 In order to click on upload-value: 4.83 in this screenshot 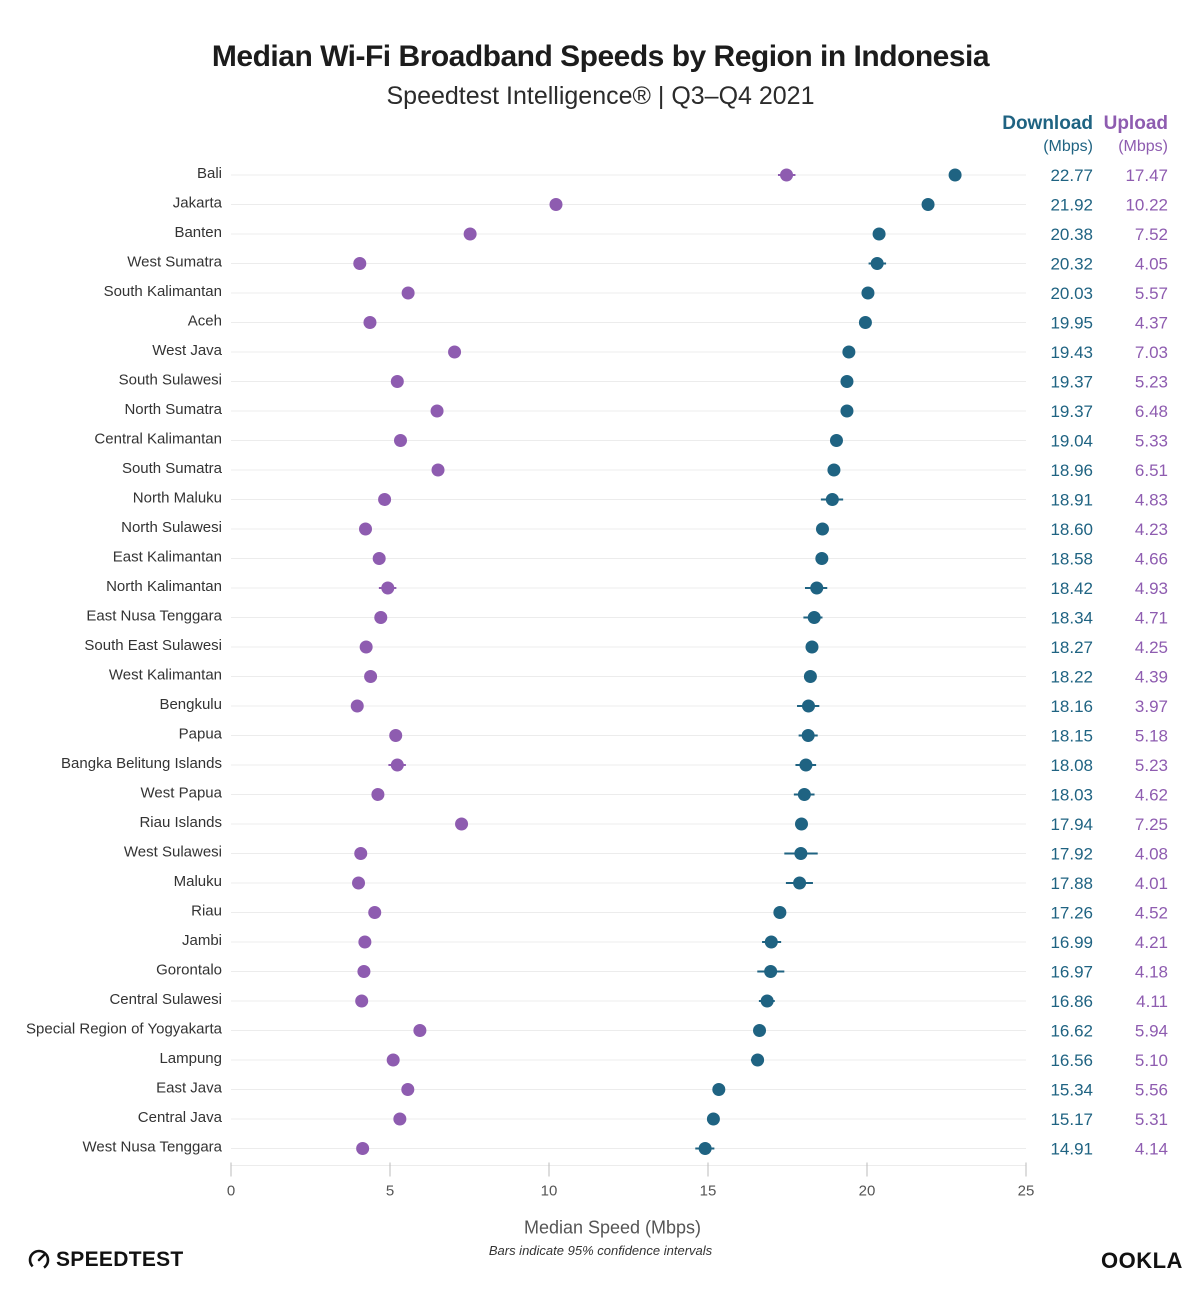, I will do `click(1151, 500)`.